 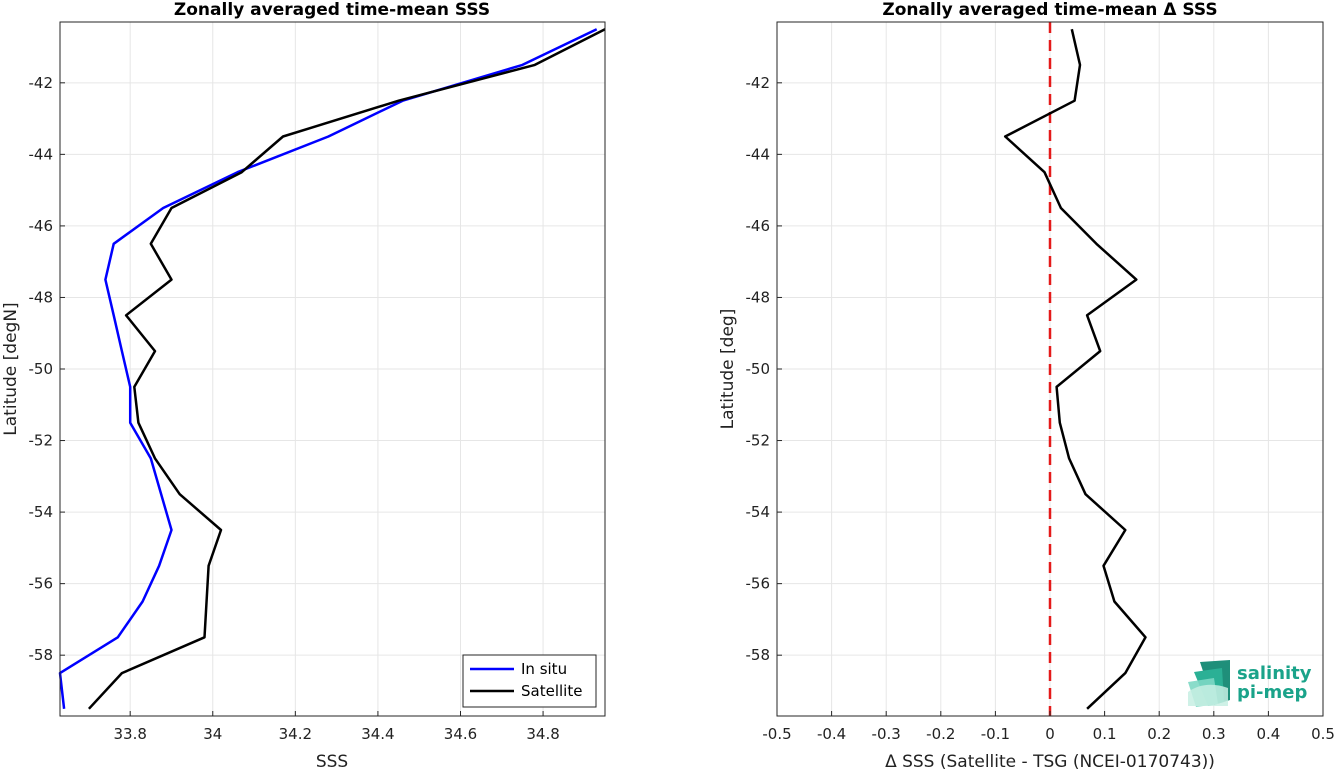 What do you see at coordinates (1050, 734) in the screenshot?
I see `delta-x-tick-label: 0` at bounding box center [1050, 734].